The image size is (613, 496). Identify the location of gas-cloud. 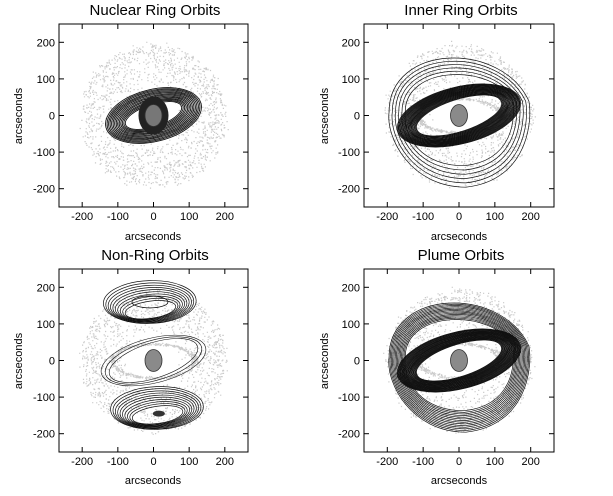
(153, 361).